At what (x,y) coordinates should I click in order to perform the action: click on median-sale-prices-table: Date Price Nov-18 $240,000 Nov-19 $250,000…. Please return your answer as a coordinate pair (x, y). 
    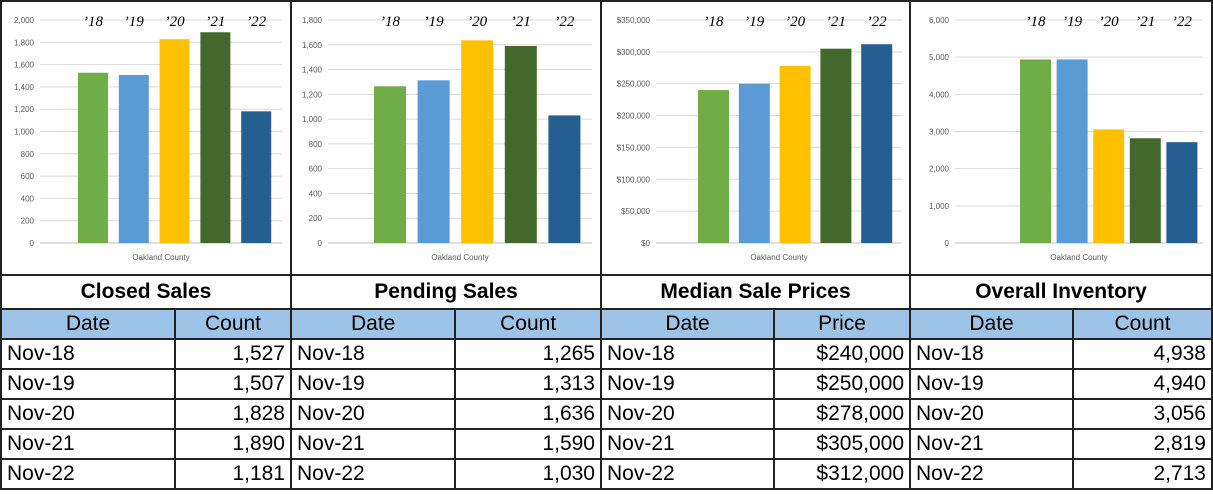
    Looking at the image, I should click on (755, 399).